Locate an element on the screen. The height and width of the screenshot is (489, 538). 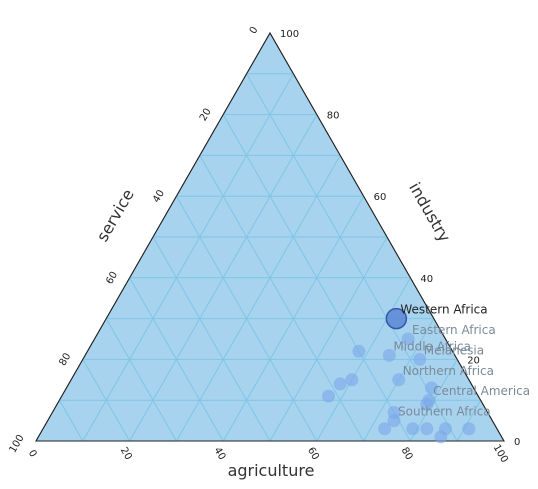
tick-label-industry: 80 is located at coordinates (333, 116).